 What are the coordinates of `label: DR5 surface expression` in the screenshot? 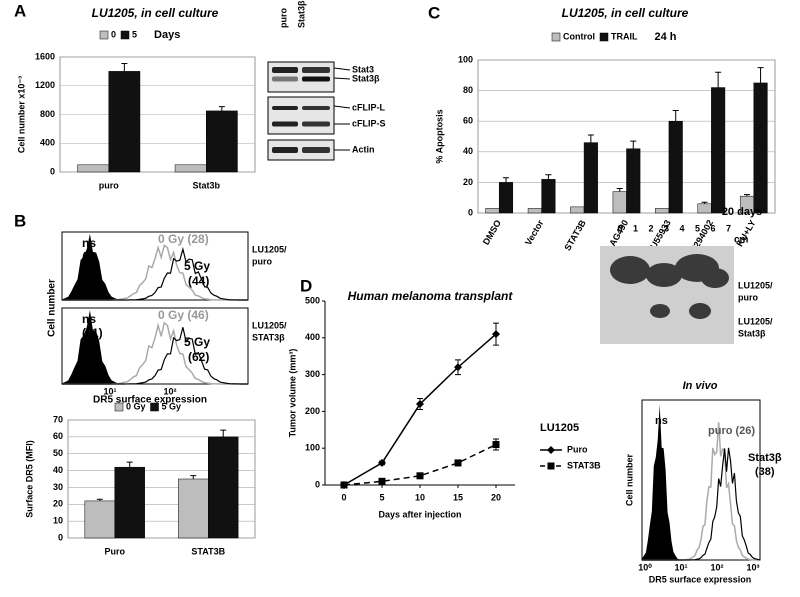 It's located at (700, 579).